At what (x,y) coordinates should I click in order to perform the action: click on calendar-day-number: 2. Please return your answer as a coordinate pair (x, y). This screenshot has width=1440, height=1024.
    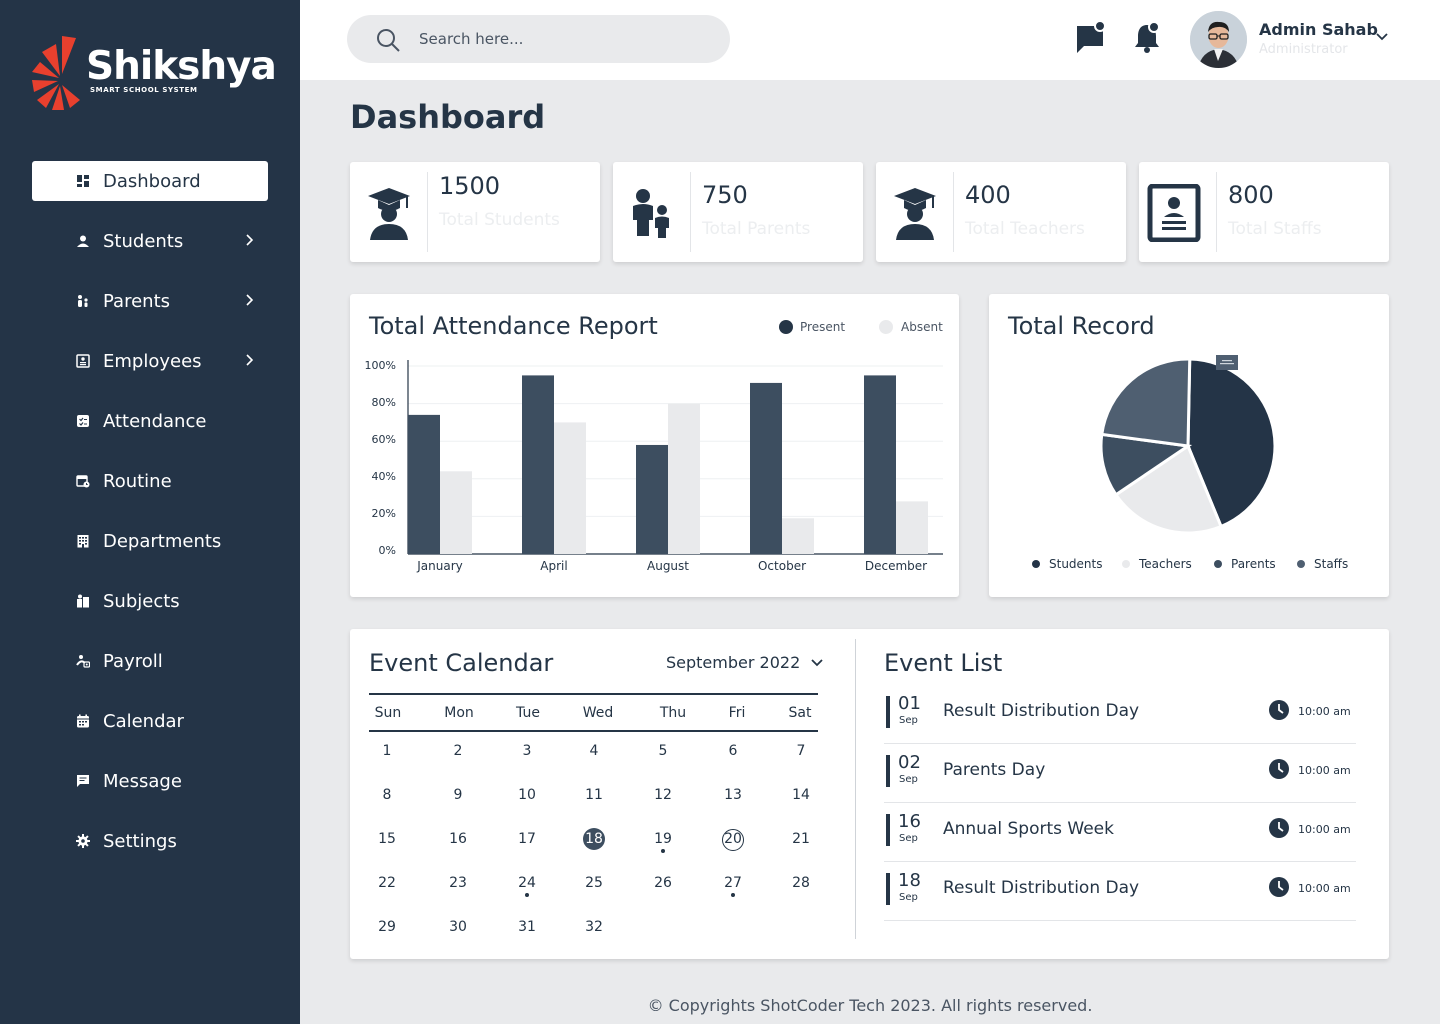
    Looking at the image, I should click on (458, 751).